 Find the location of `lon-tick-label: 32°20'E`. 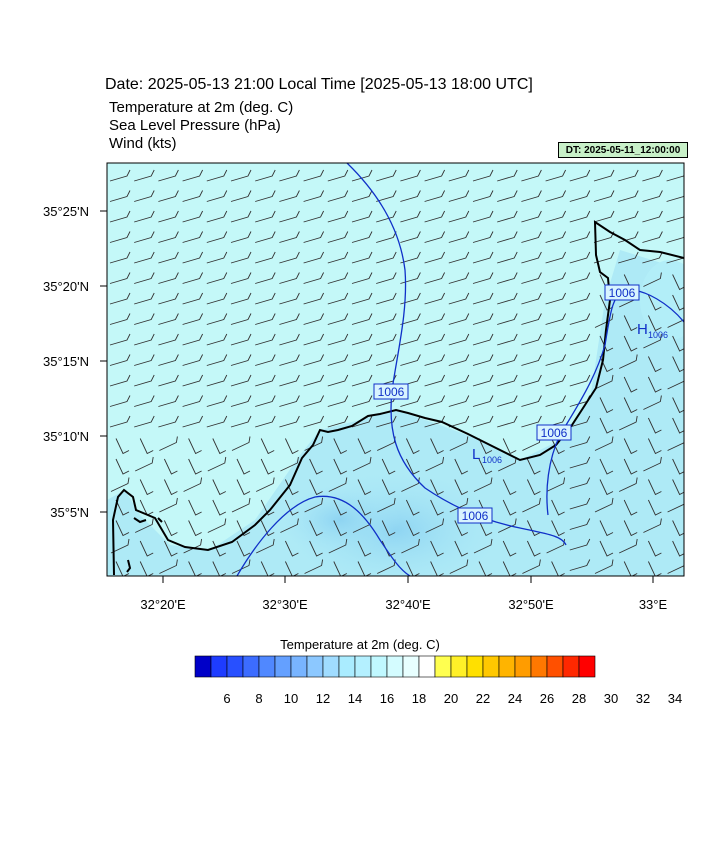

lon-tick-label: 32°20'E is located at coordinates (163, 604).